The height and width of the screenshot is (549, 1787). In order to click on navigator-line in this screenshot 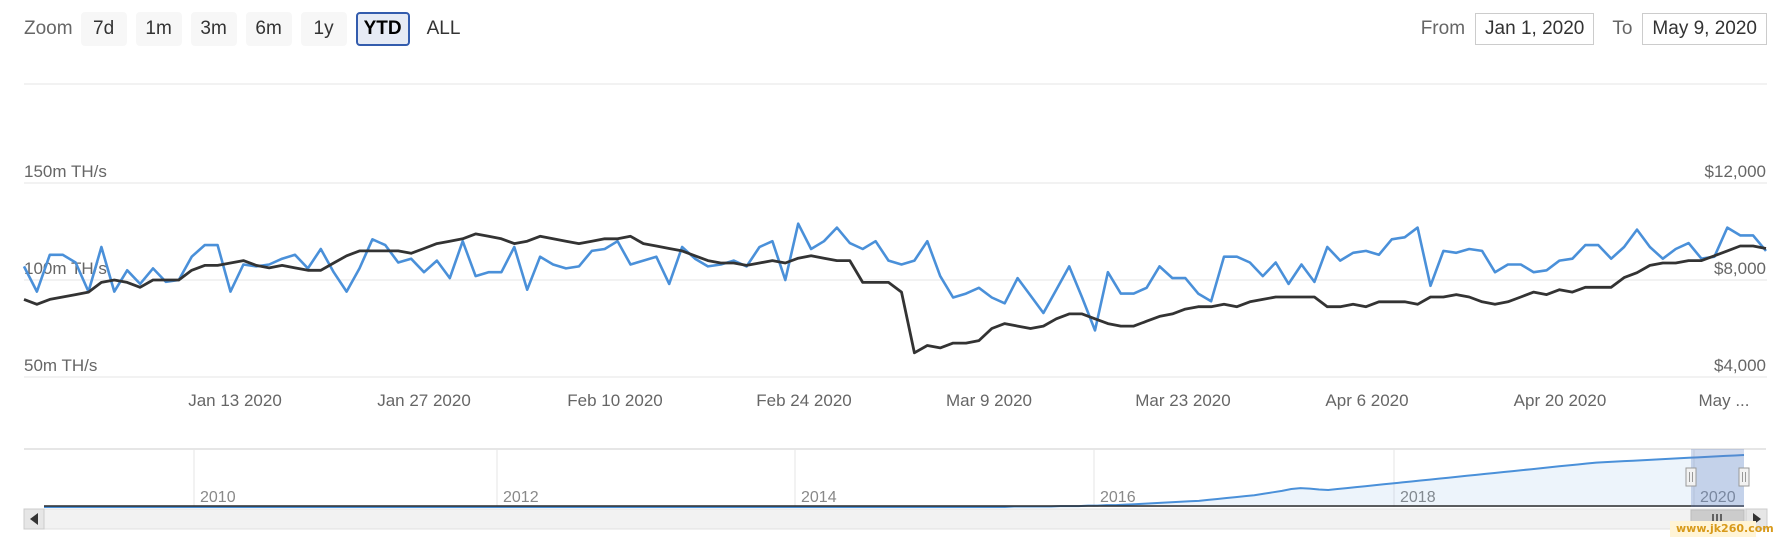, I will do `click(894, 481)`.